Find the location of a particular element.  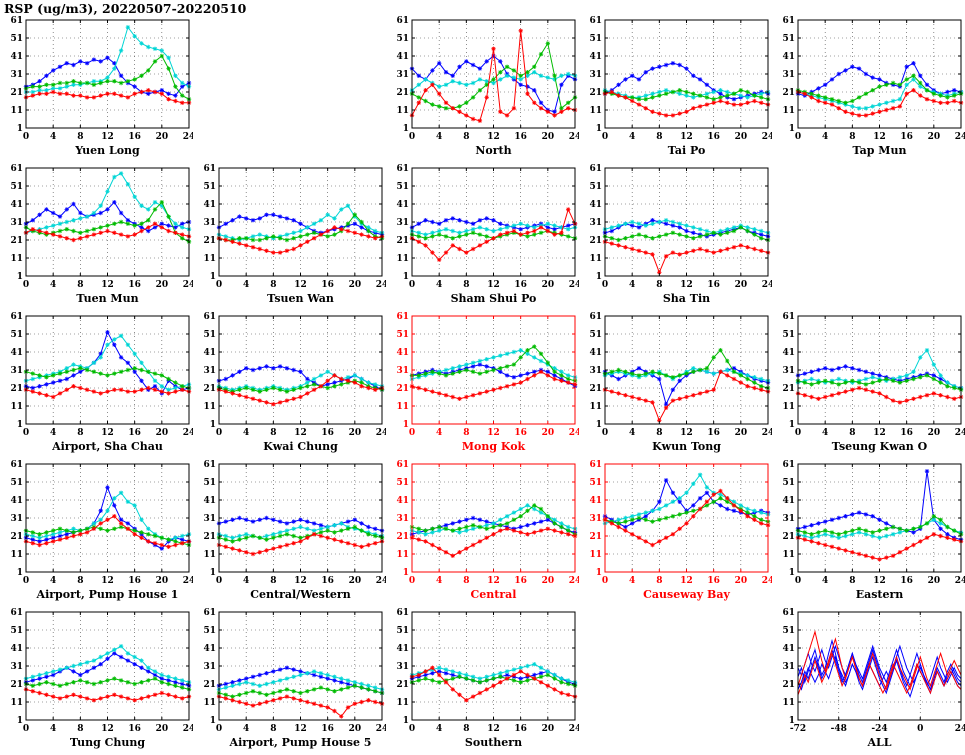

chart-title: Central is located at coordinates (494, 594).